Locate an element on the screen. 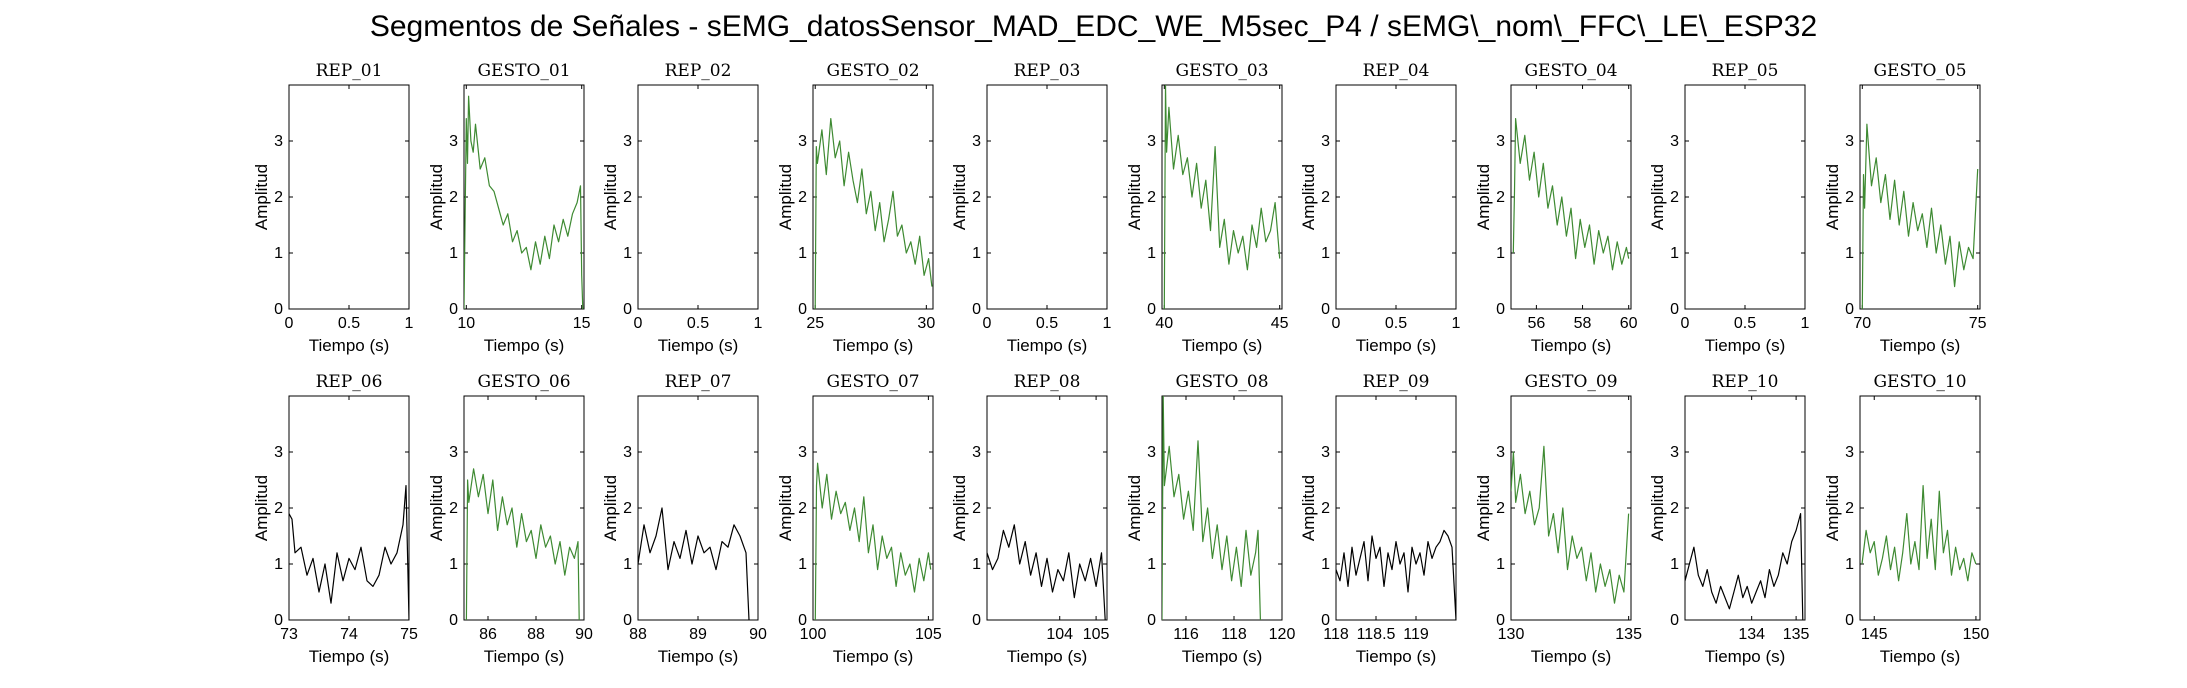  subplot: GESTO_08 0 1 2 3 116 118 120 Tiempo (s) Amplitud is located at coordinates (1210, 519).